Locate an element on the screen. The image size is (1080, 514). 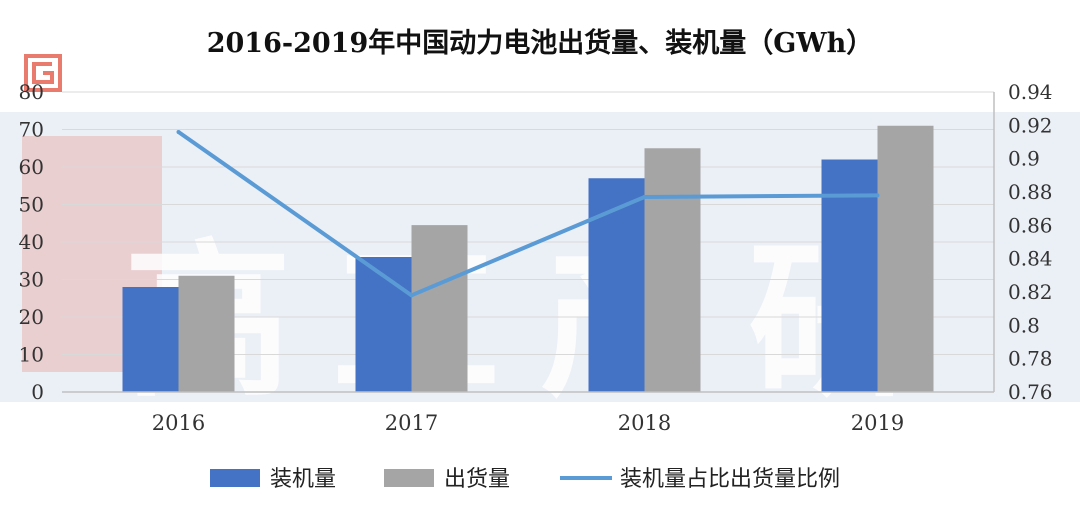
y-left-tick-label: 50 is located at coordinates (31, 205).